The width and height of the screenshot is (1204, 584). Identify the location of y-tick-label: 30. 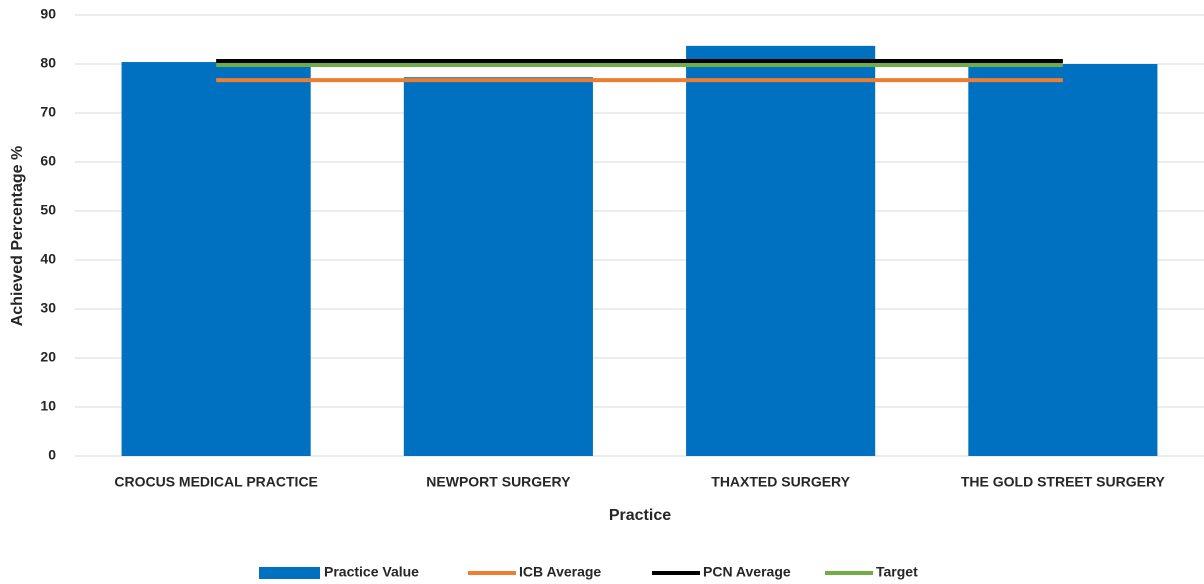
(48, 308).